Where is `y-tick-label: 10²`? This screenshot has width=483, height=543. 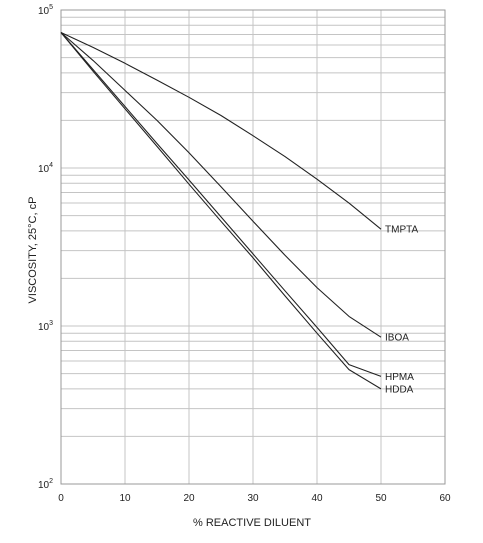
y-tick-label: 10² is located at coordinates (45, 484).